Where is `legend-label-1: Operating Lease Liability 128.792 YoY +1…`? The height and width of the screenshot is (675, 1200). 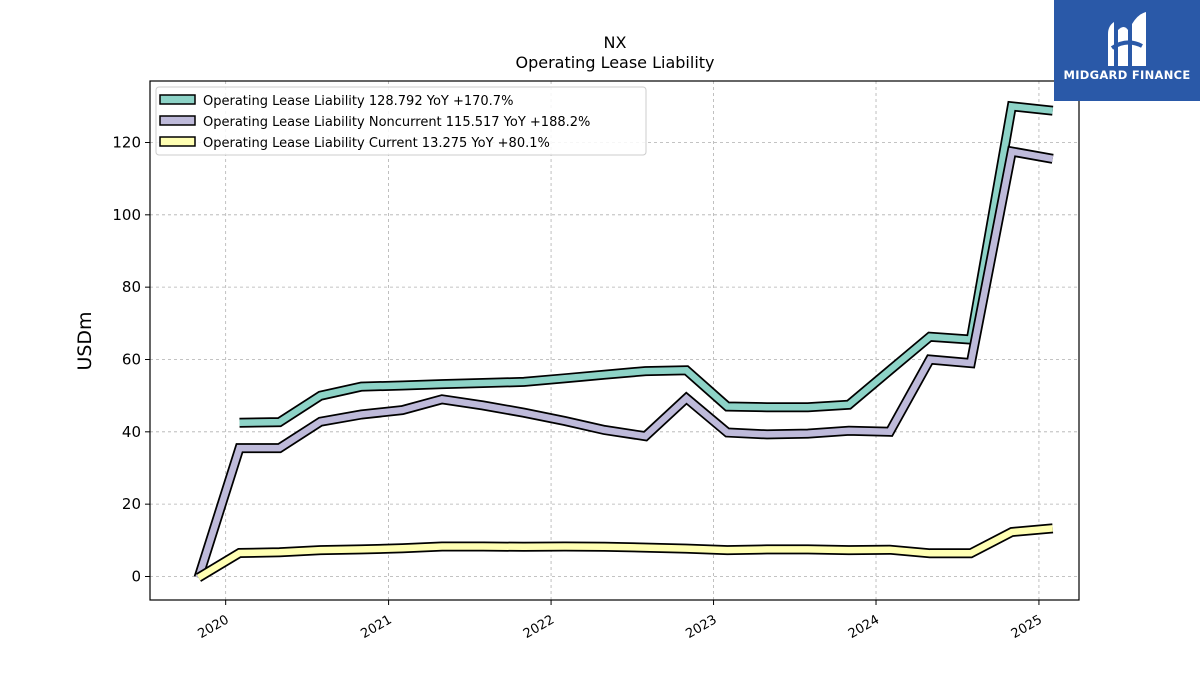 legend-label-1: Operating Lease Liability 128.792 YoY +1… is located at coordinates (358, 101).